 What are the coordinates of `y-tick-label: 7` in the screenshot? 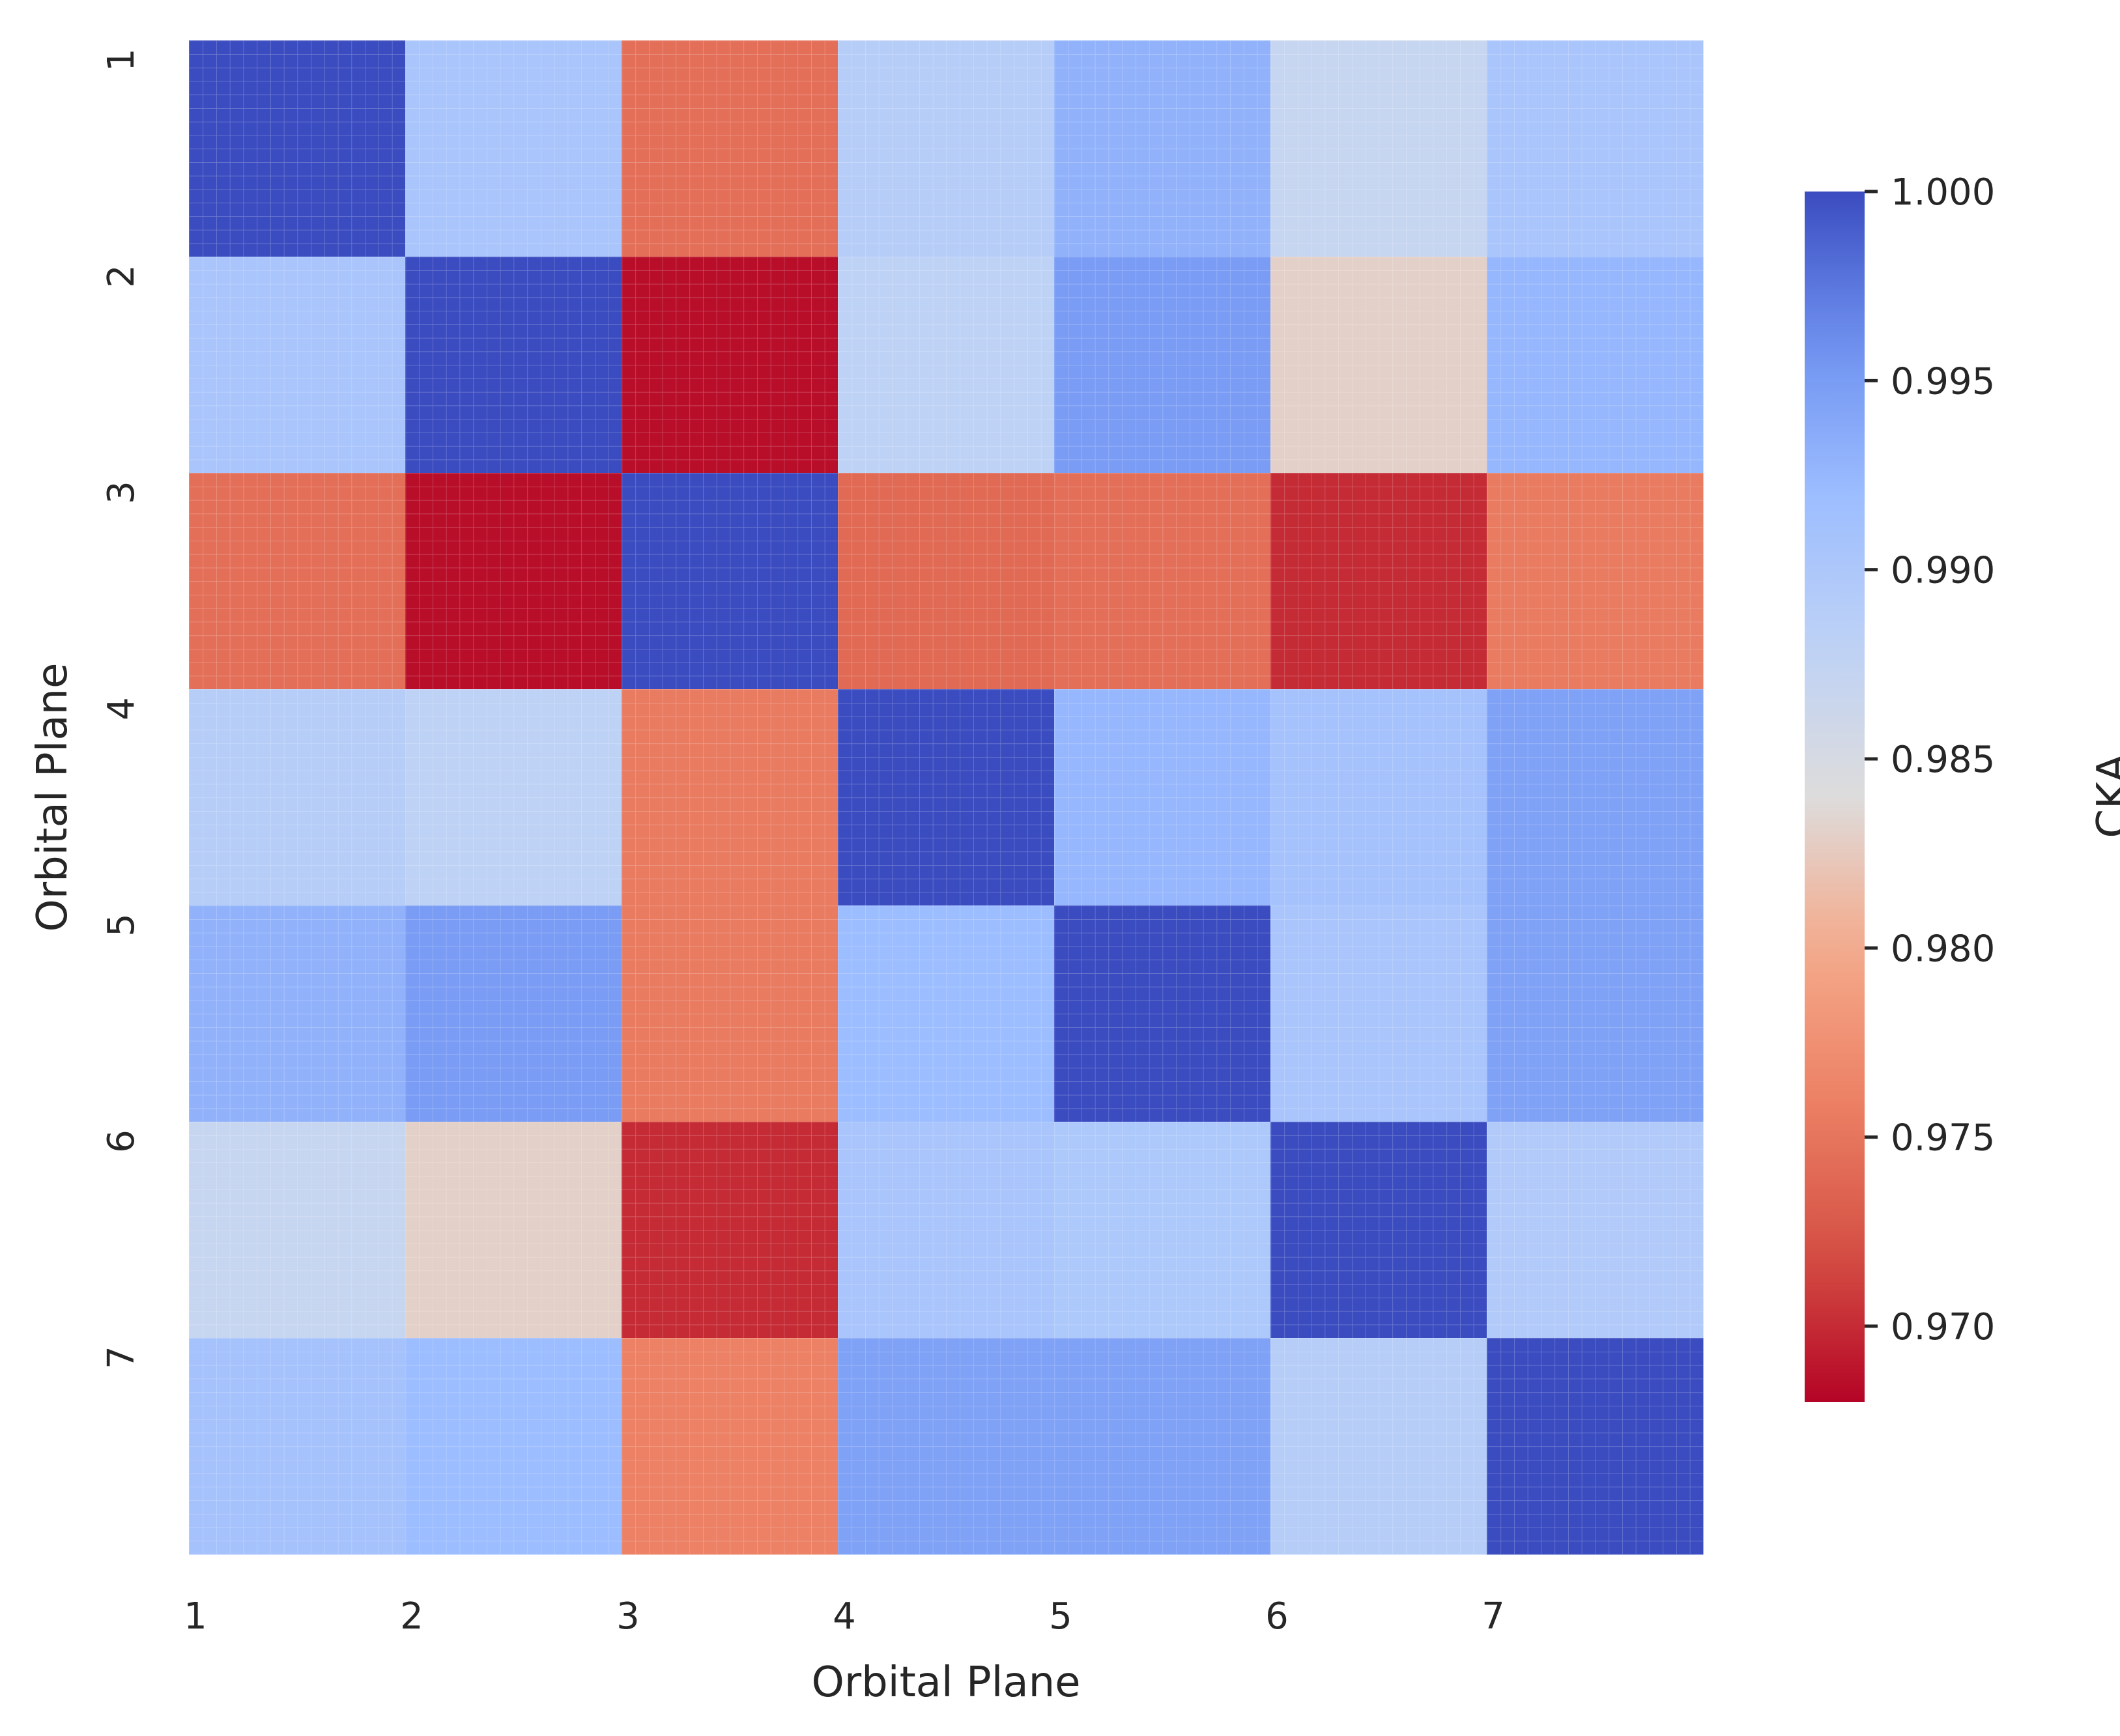 It's located at (122, 1357).